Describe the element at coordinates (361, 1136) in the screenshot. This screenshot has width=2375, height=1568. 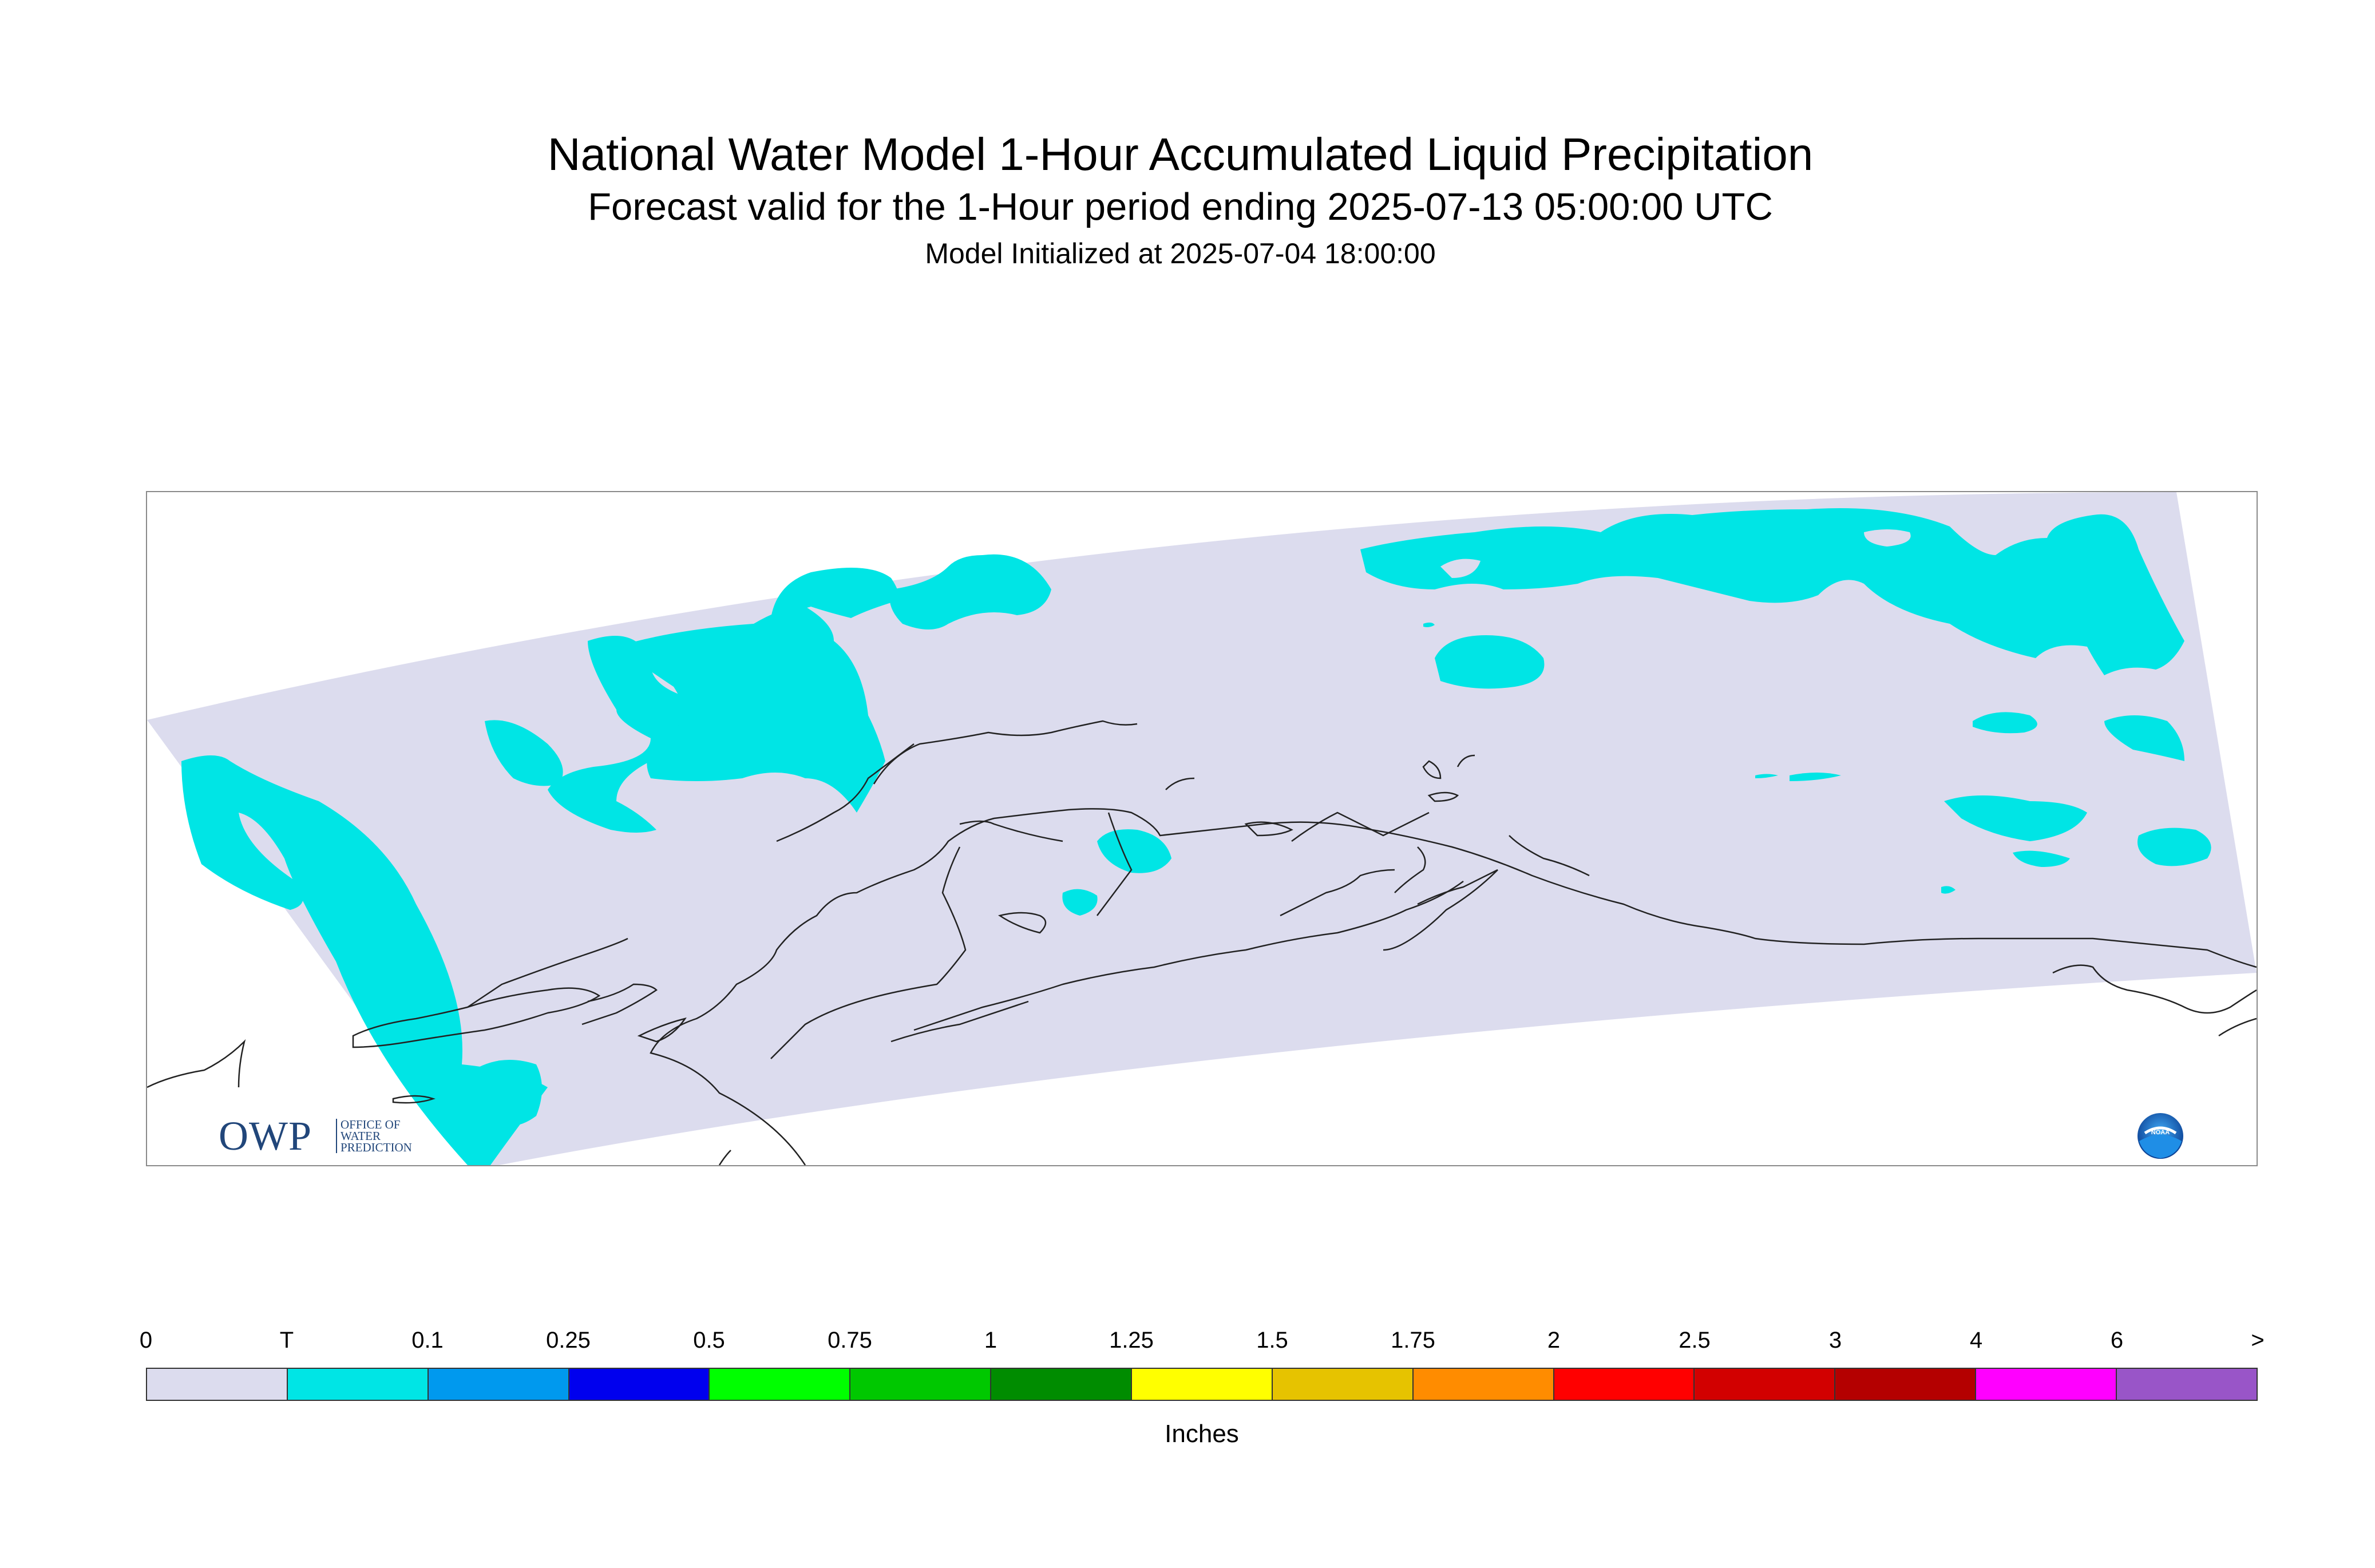
I see `owp-logo-line: WATER` at that location.